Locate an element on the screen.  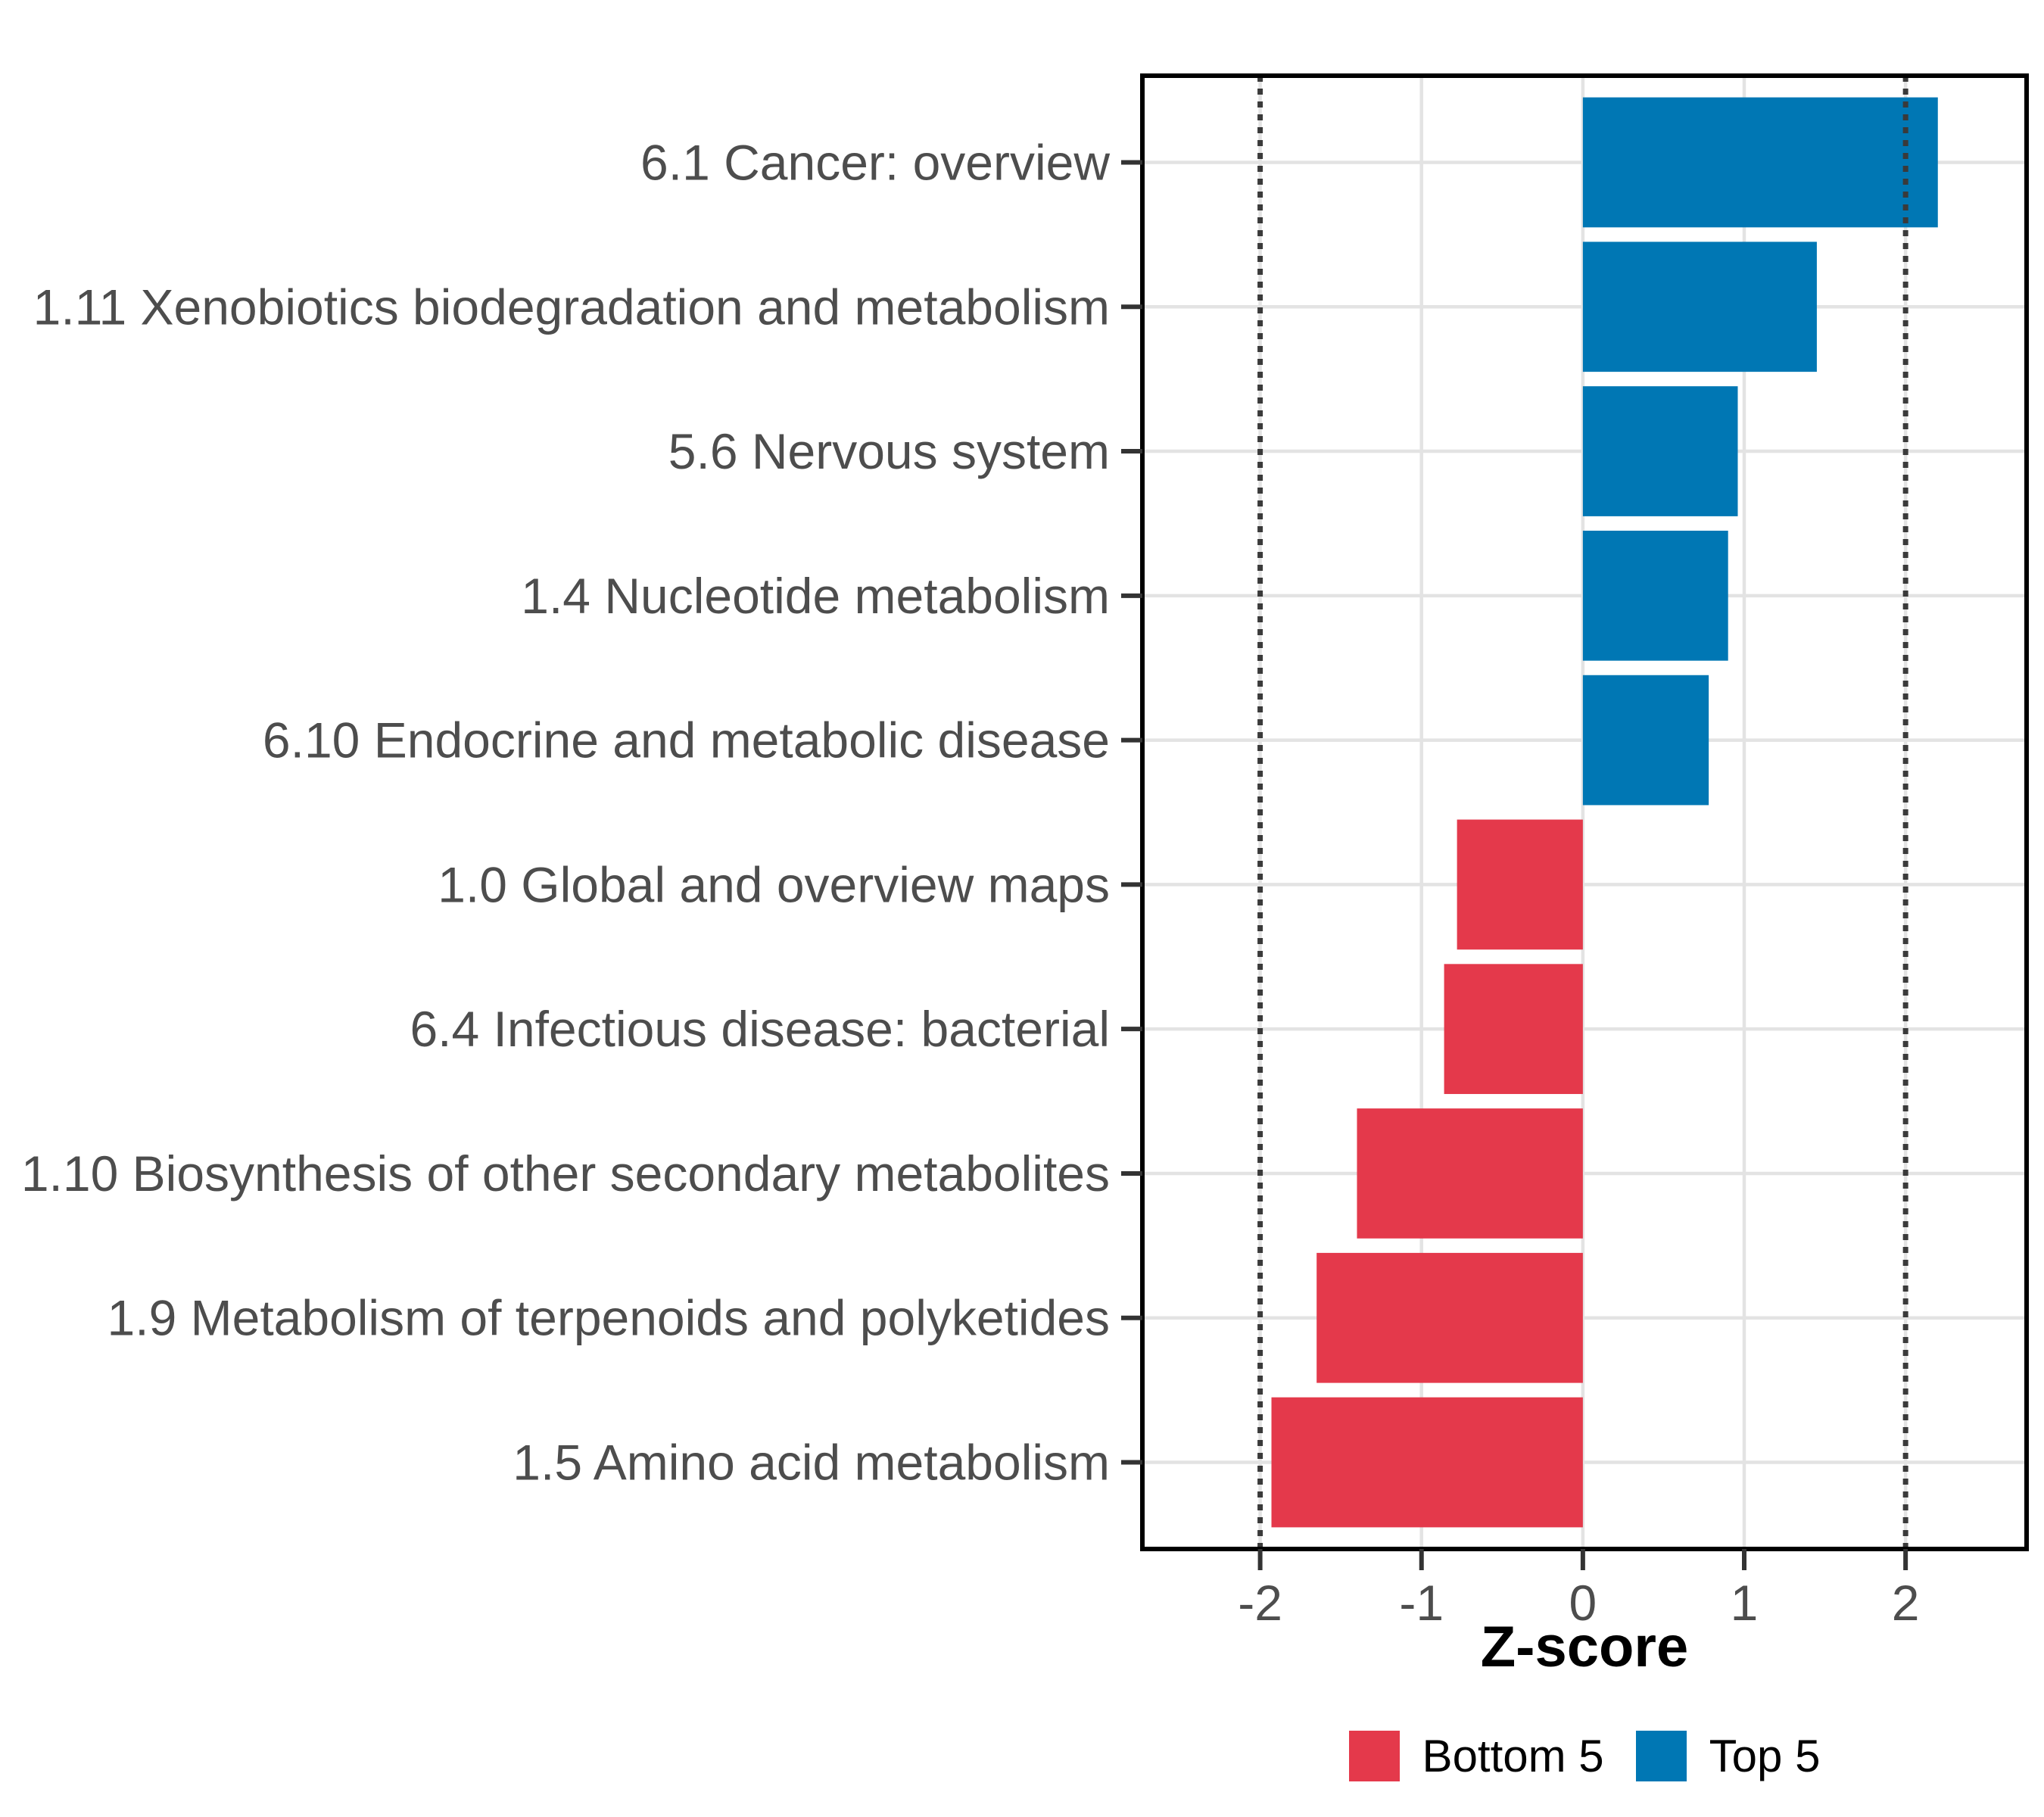
legend: Bottom 5 Top 5 is located at coordinates (1555, 1755).